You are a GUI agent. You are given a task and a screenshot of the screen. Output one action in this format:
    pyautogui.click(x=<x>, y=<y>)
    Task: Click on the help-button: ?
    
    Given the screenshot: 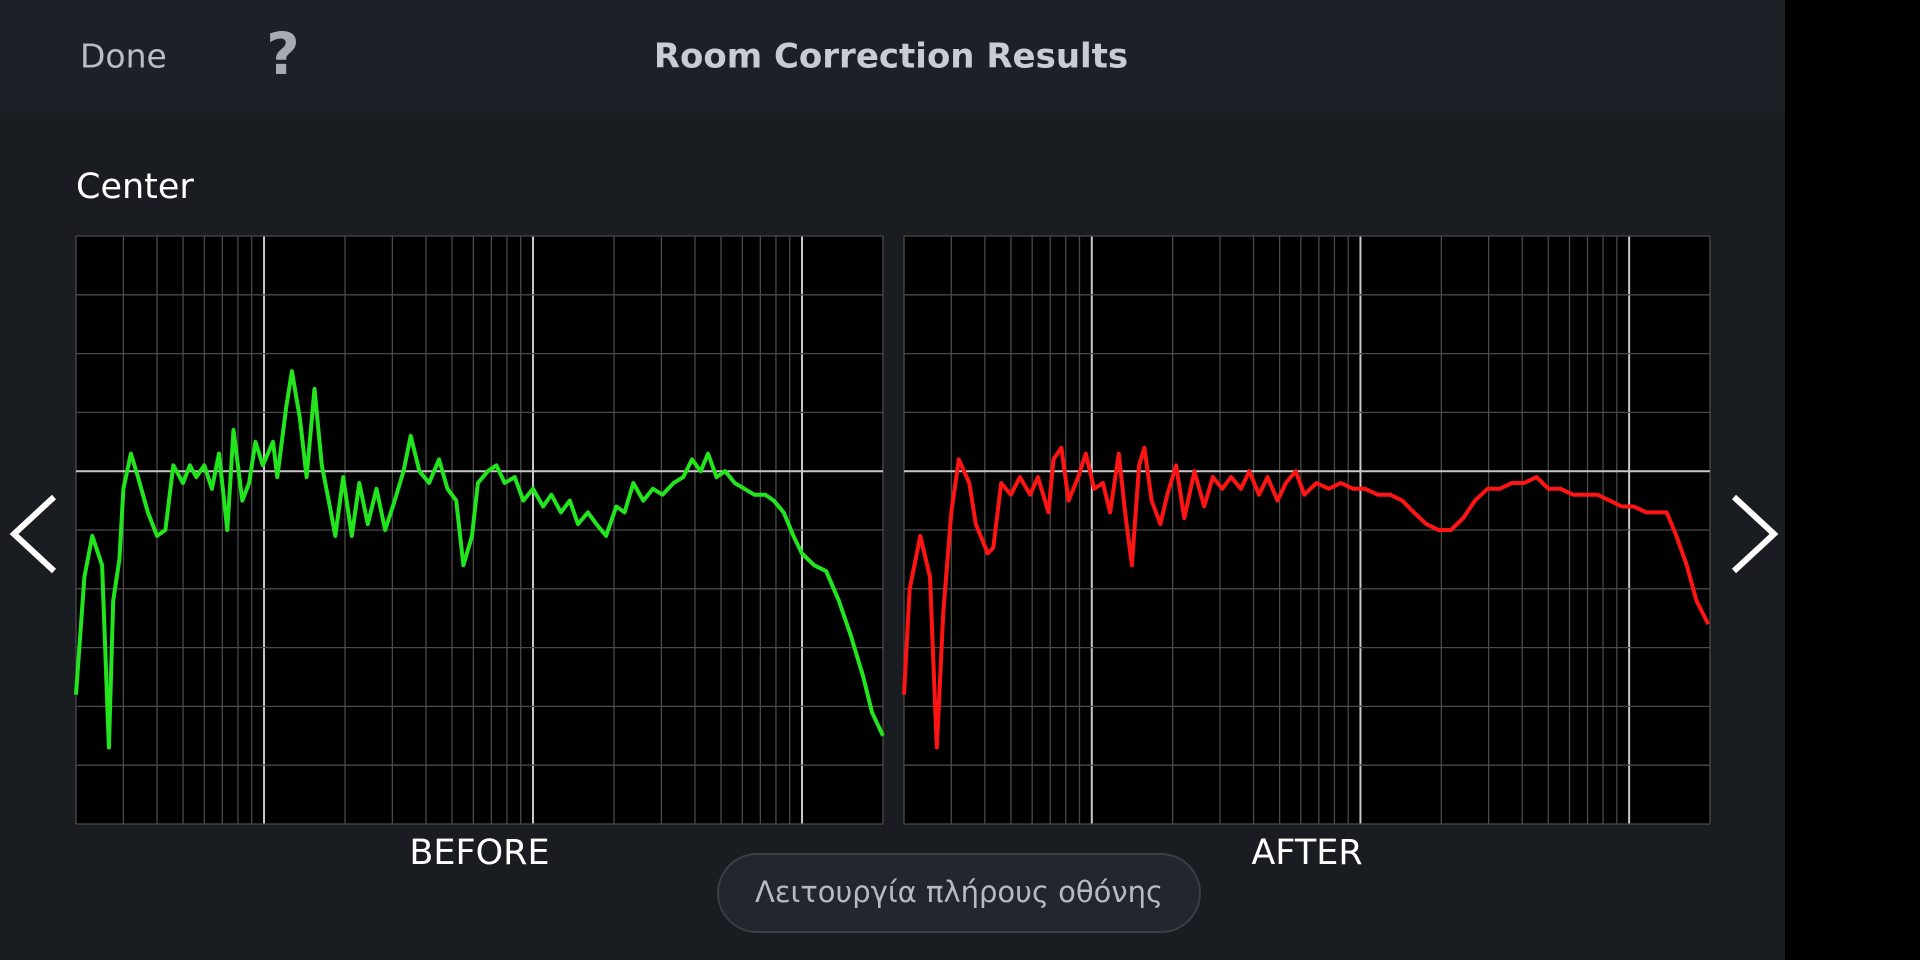 What is the action you would take?
    pyautogui.click(x=283, y=54)
    